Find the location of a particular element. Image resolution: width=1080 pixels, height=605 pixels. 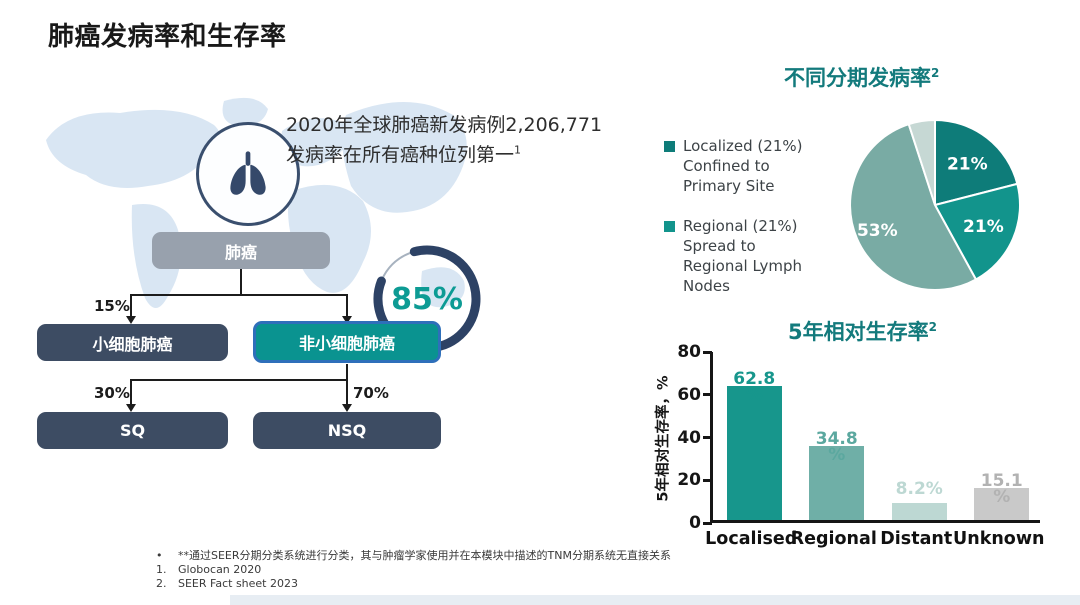

legend-item: Localized (21%) Confined to Primary Site is located at coordinates (756, 166).